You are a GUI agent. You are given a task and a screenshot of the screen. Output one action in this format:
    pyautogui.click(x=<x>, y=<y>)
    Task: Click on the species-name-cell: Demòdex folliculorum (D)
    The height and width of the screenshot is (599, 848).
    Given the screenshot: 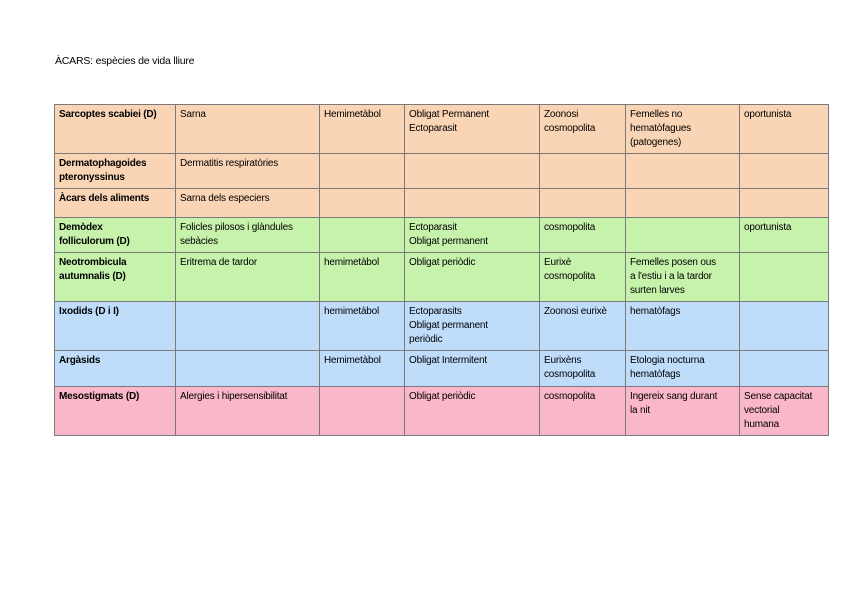 What is the action you would take?
    pyautogui.click(x=115, y=235)
    